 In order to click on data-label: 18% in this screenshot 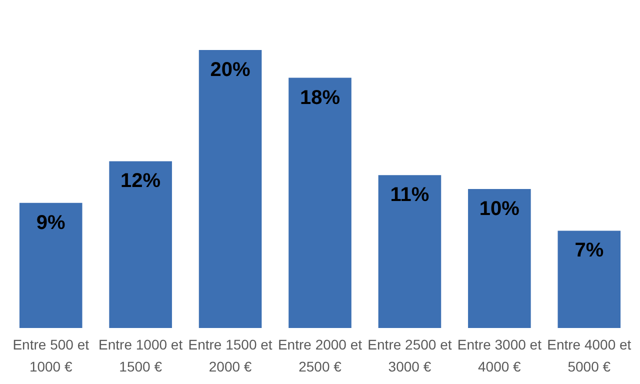, I will do `click(320, 97)`.